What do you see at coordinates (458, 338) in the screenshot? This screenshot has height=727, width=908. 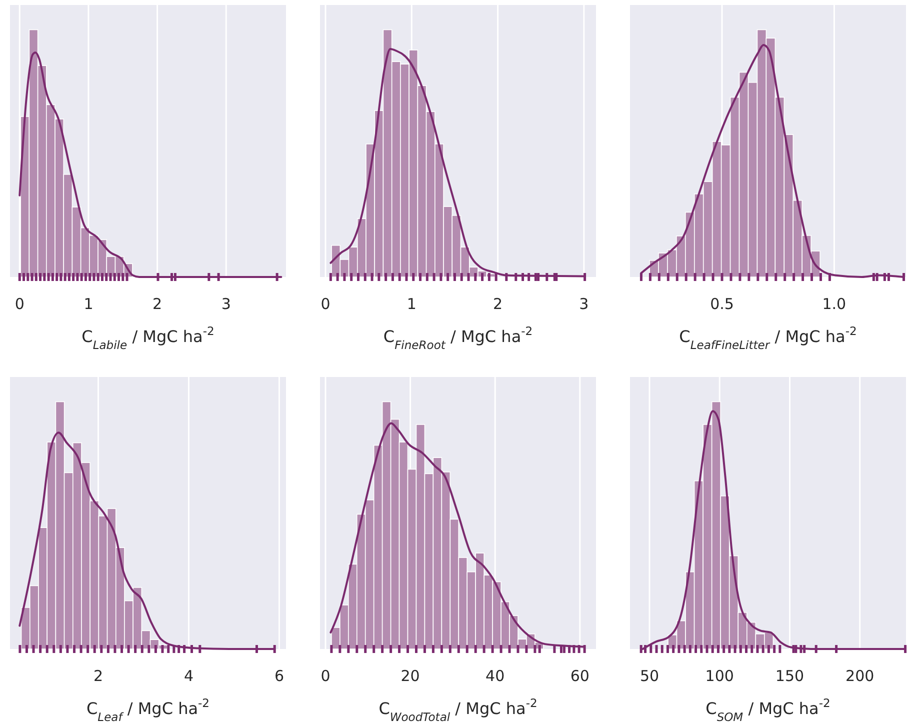 I see `x-axis-title: C$_{FineRoot}$ / MgC ha$^{-2}$` at bounding box center [458, 338].